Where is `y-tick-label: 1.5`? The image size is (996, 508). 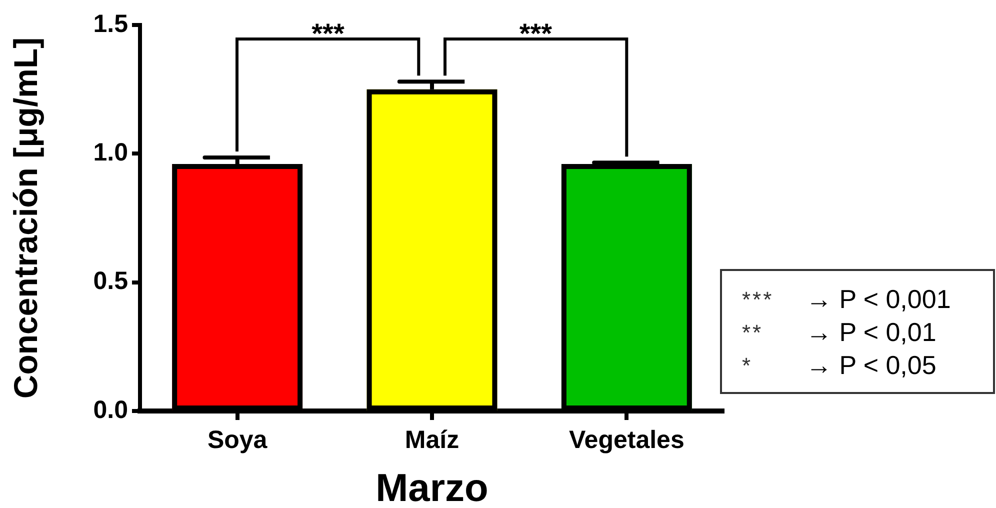 y-tick-label: 1.5 is located at coordinates (110, 24).